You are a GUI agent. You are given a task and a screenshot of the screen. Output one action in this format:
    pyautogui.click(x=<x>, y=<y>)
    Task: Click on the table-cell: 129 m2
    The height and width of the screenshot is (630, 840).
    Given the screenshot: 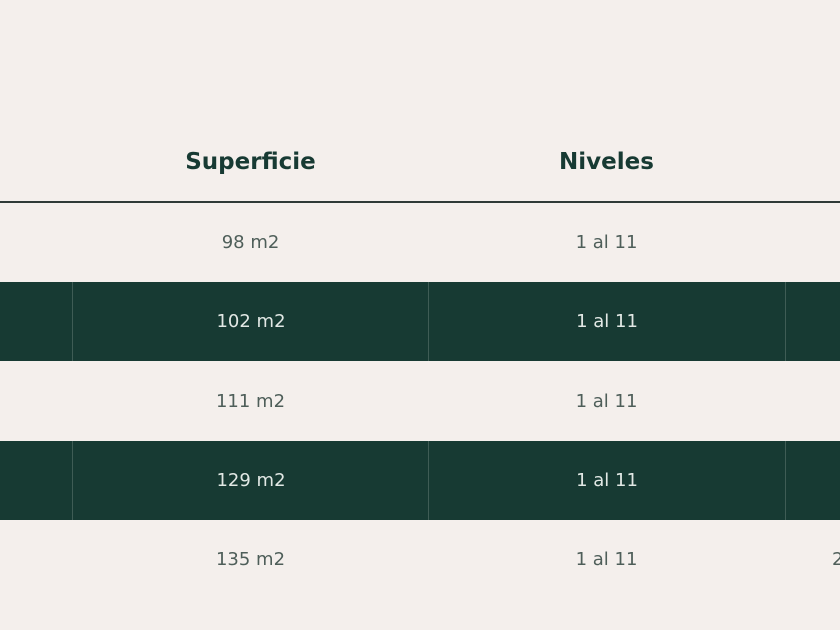 What is the action you would take?
    pyautogui.click(x=250, y=480)
    